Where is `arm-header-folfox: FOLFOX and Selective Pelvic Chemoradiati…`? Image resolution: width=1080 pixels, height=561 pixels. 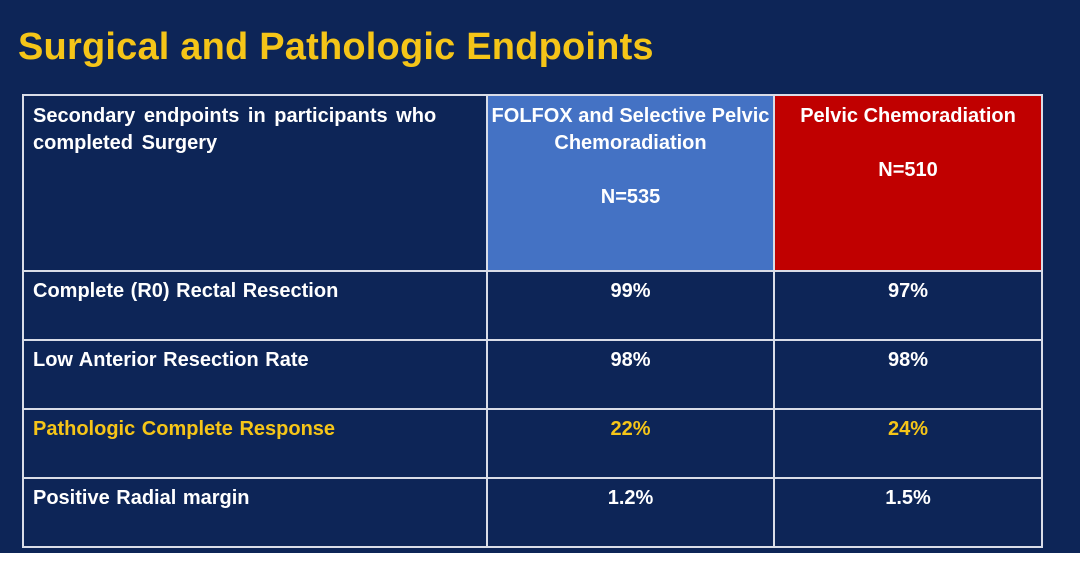
arm-header-folfox: FOLFOX and Selective Pelvic Chemoradiati… is located at coordinates (630, 183).